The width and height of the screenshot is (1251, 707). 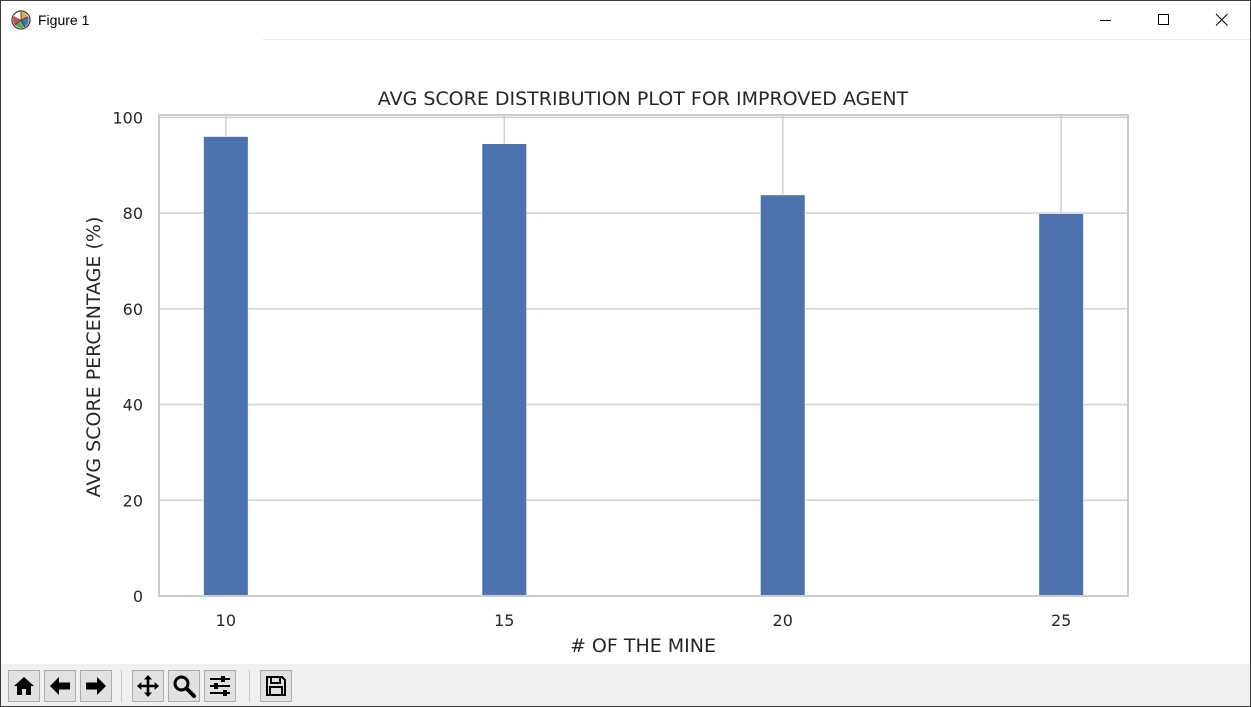 I want to click on configure-subplots-button, so click(x=220, y=686).